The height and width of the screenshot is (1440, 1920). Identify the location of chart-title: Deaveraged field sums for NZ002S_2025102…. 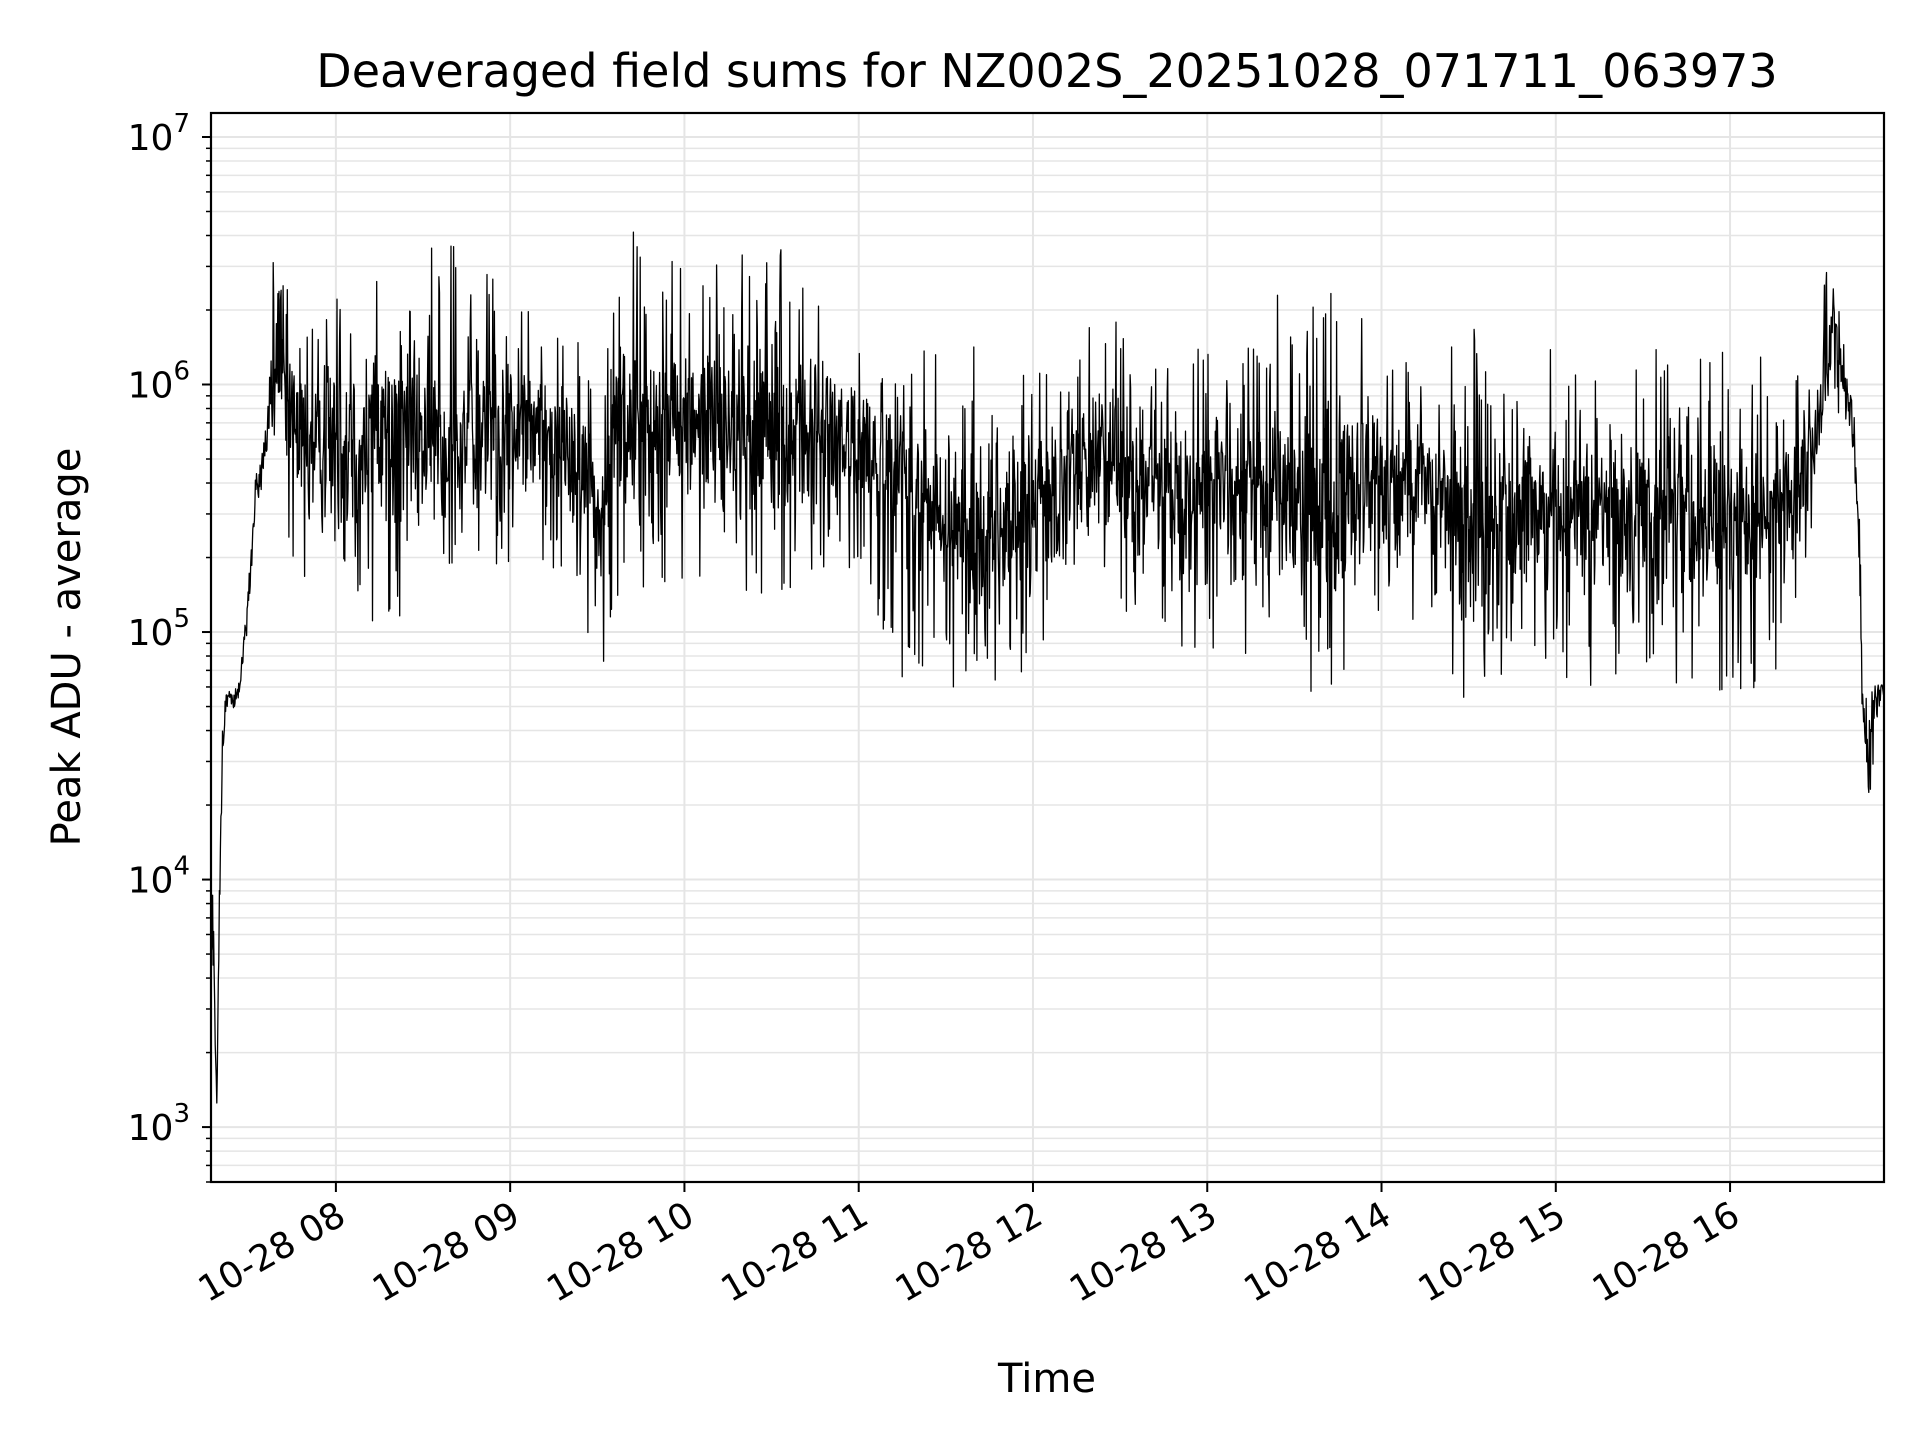
(1046, 71).